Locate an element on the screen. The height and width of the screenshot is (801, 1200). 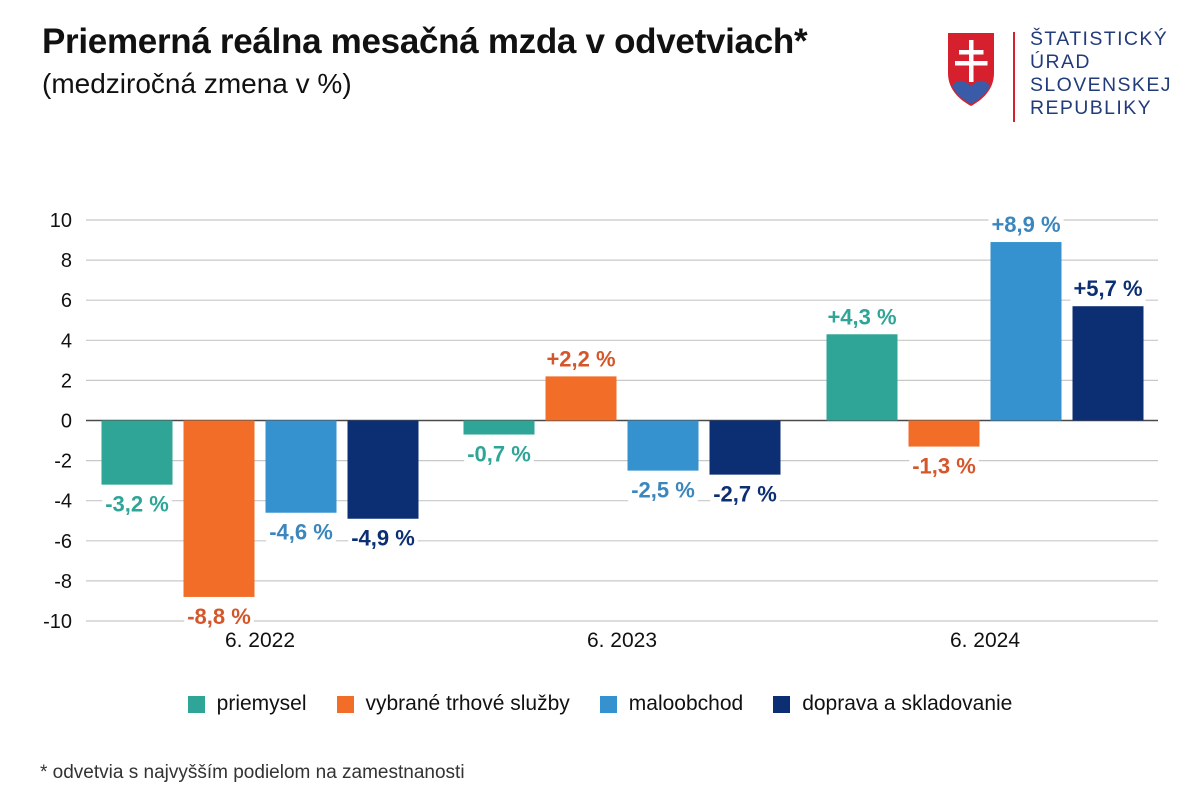
y-tick-label: 10 is located at coordinates (61, 221).